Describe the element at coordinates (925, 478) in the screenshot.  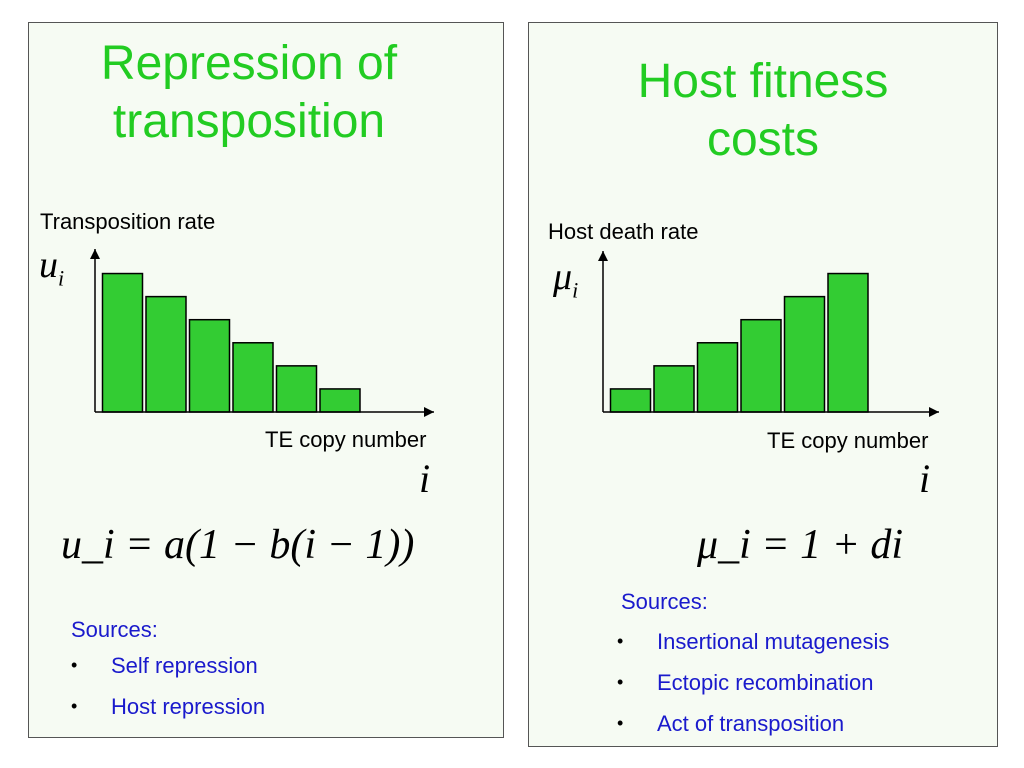
I see `right-x-symbol: i` at that location.